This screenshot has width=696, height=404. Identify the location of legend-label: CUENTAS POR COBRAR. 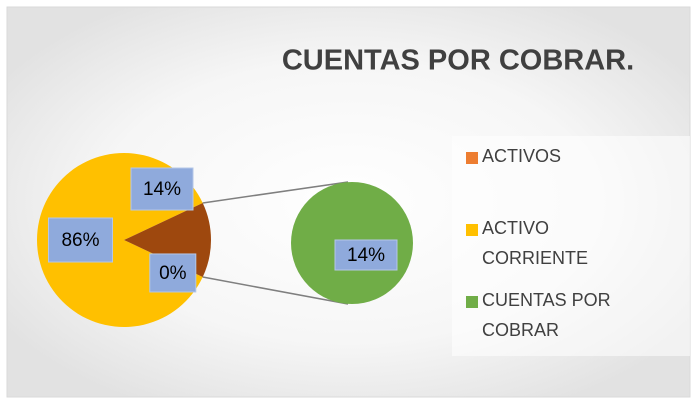
(546, 315).